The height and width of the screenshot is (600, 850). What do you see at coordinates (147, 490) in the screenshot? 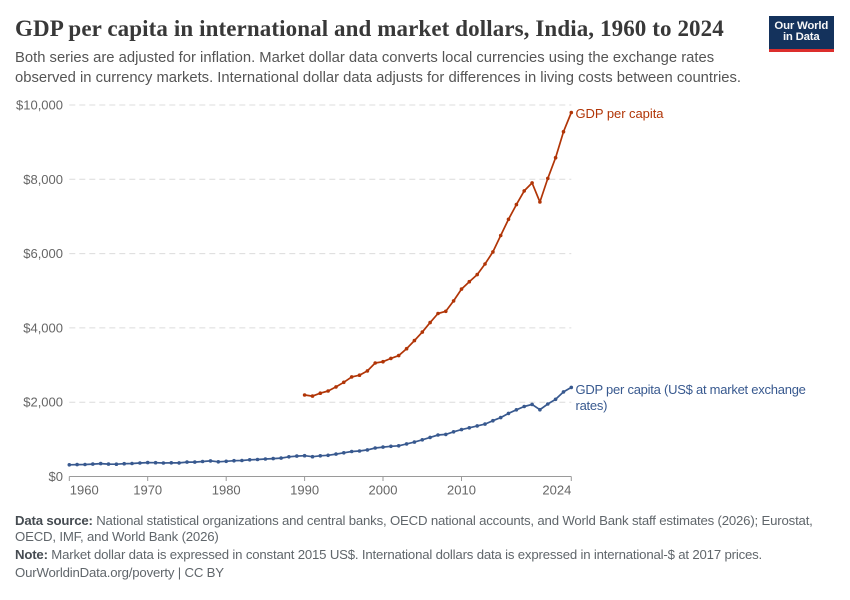
I see `svg-text: 1970` at bounding box center [147, 490].